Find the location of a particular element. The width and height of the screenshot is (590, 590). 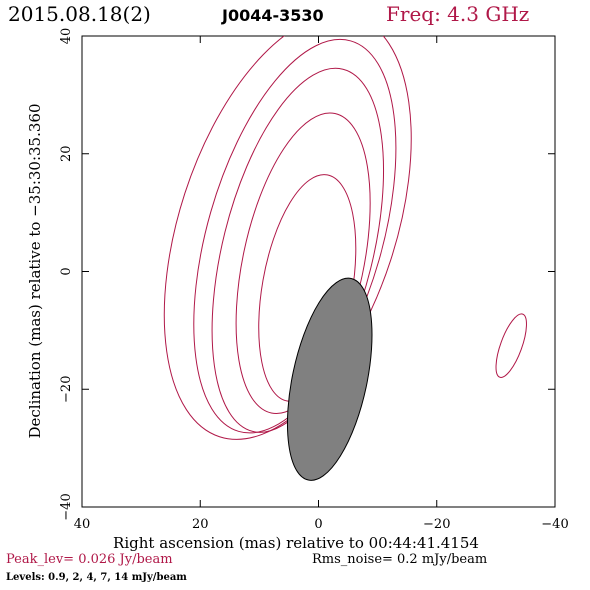

x-tick-label: 20 is located at coordinates (200, 524).